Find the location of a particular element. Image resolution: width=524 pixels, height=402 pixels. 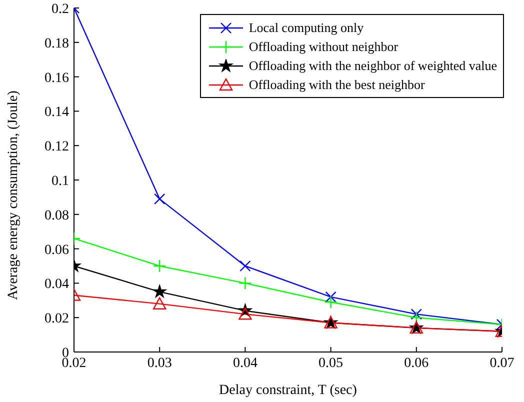

y-tick-label: 0.14 is located at coordinates (56, 112).